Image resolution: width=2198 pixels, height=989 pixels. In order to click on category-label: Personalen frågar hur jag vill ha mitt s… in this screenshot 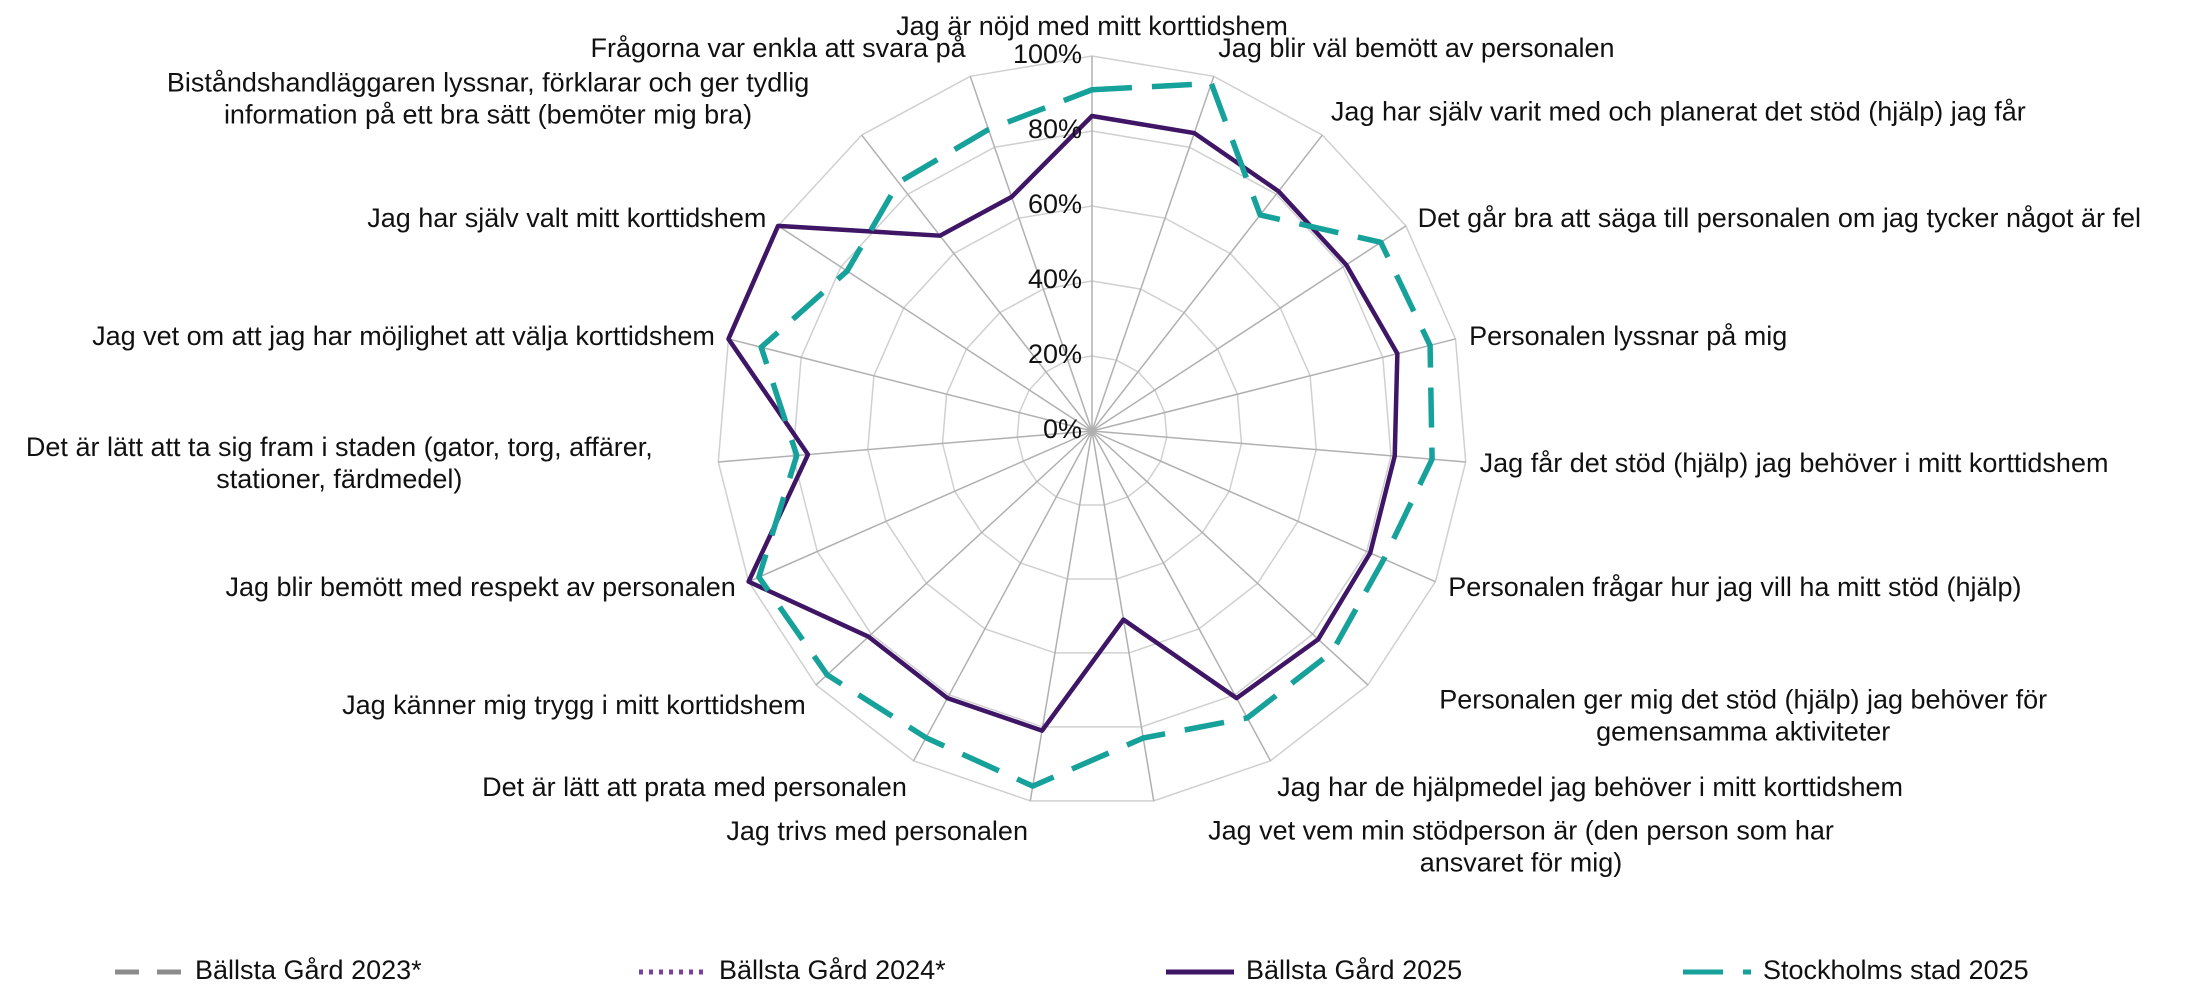, I will do `click(1735, 587)`.